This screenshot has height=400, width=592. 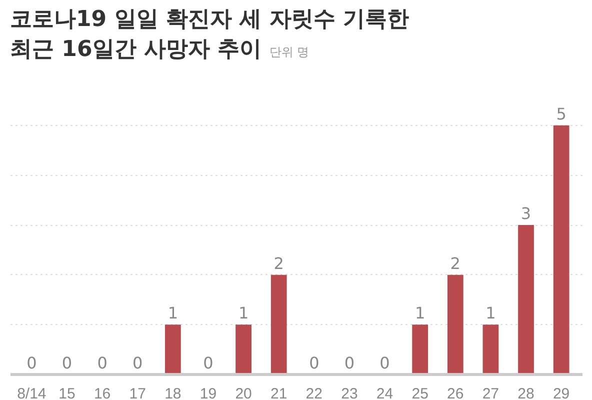 What do you see at coordinates (526, 214) in the screenshot?
I see `data-label: 3` at bounding box center [526, 214].